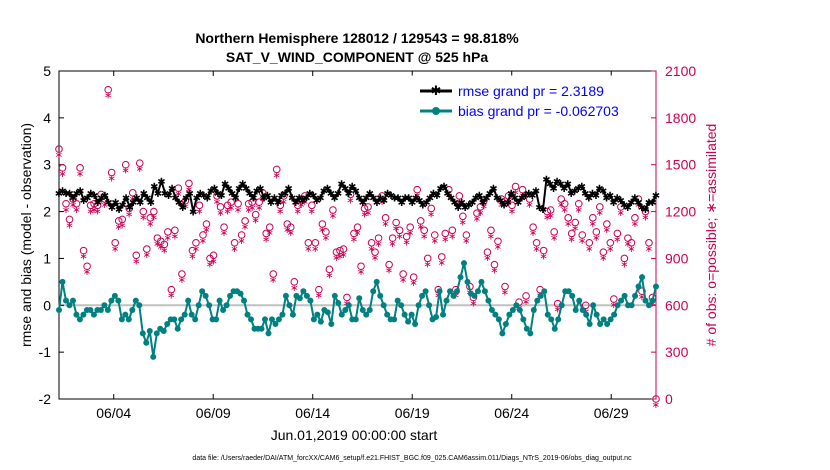 The image size is (830, 470). I want to click on left-y-tick-label: 2, so click(47, 212).